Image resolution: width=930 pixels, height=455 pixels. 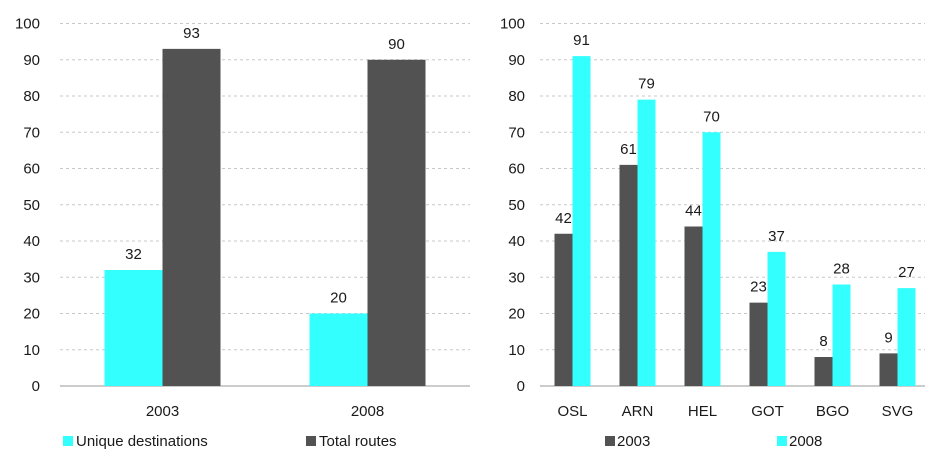 What do you see at coordinates (572, 411) in the screenshot?
I see `x-tick-label: OSL` at bounding box center [572, 411].